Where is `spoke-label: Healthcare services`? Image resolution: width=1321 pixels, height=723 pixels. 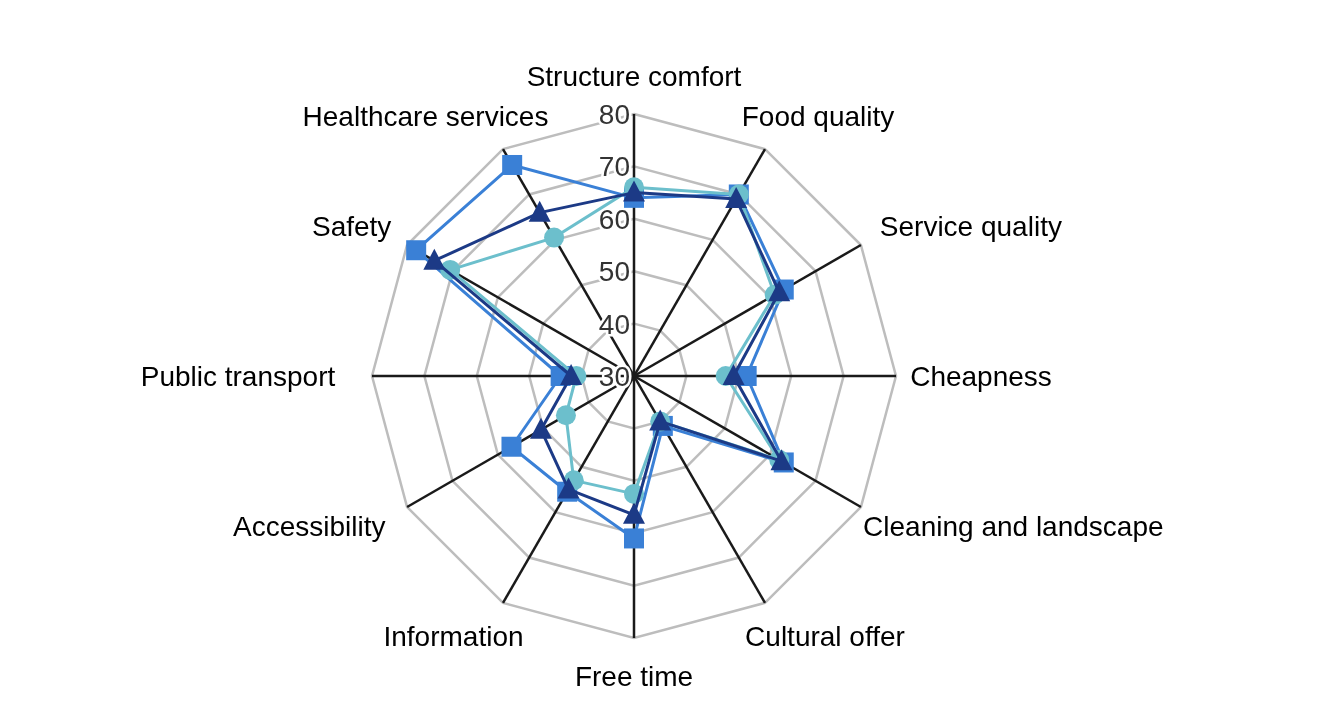 spoke-label: Healthcare services is located at coordinates (425, 117).